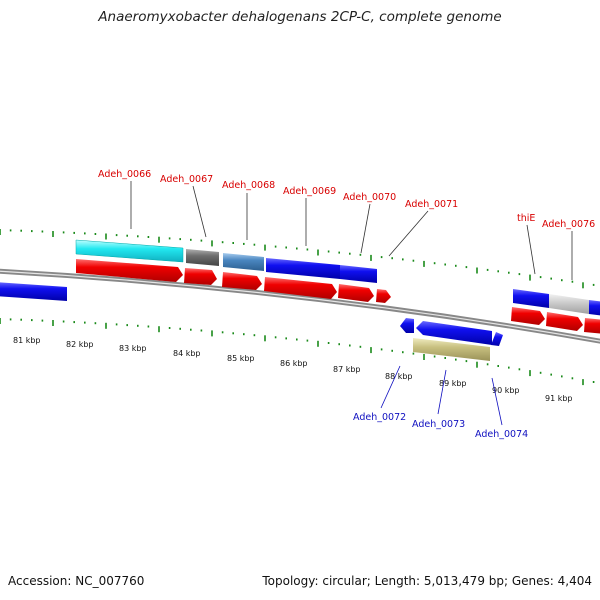  What do you see at coordinates (80, 344) in the screenshot?
I see `kbp-label-82: 82 kbp` at bounding box center [80, 344].